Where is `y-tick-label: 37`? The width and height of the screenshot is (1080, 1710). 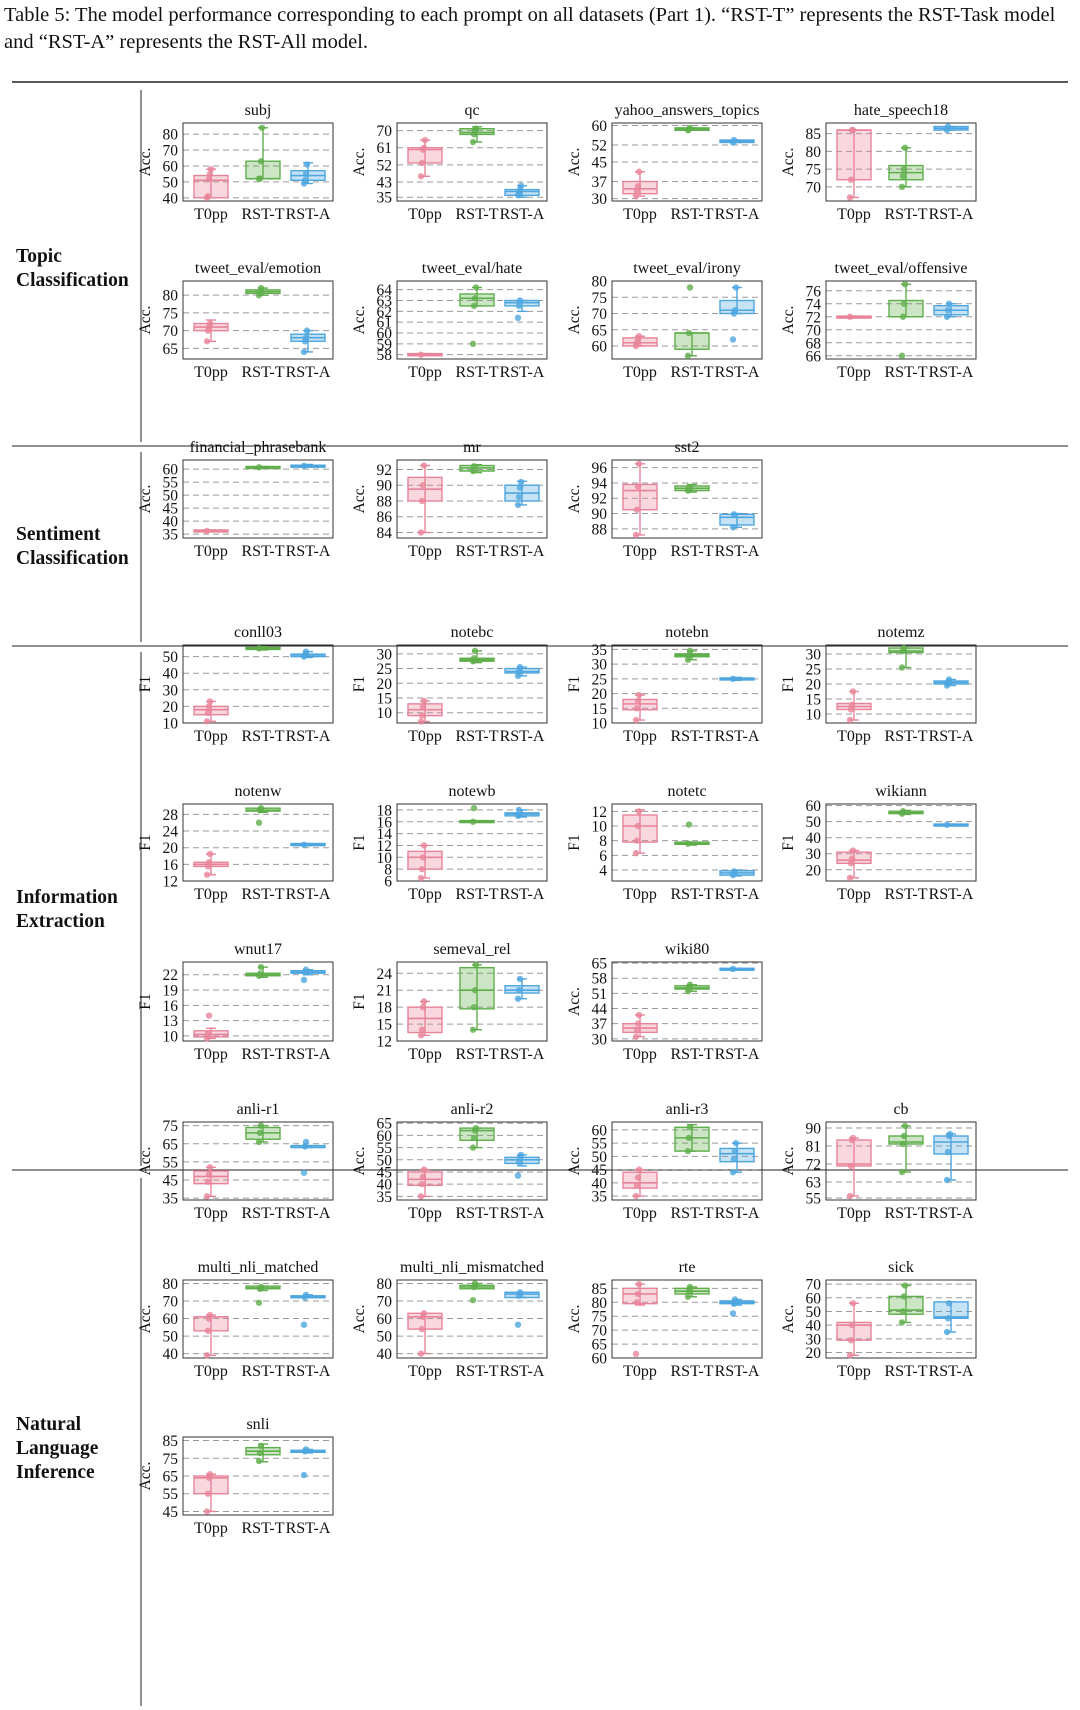
y-tick-label: 37 is located at coordinates (600, 1024).